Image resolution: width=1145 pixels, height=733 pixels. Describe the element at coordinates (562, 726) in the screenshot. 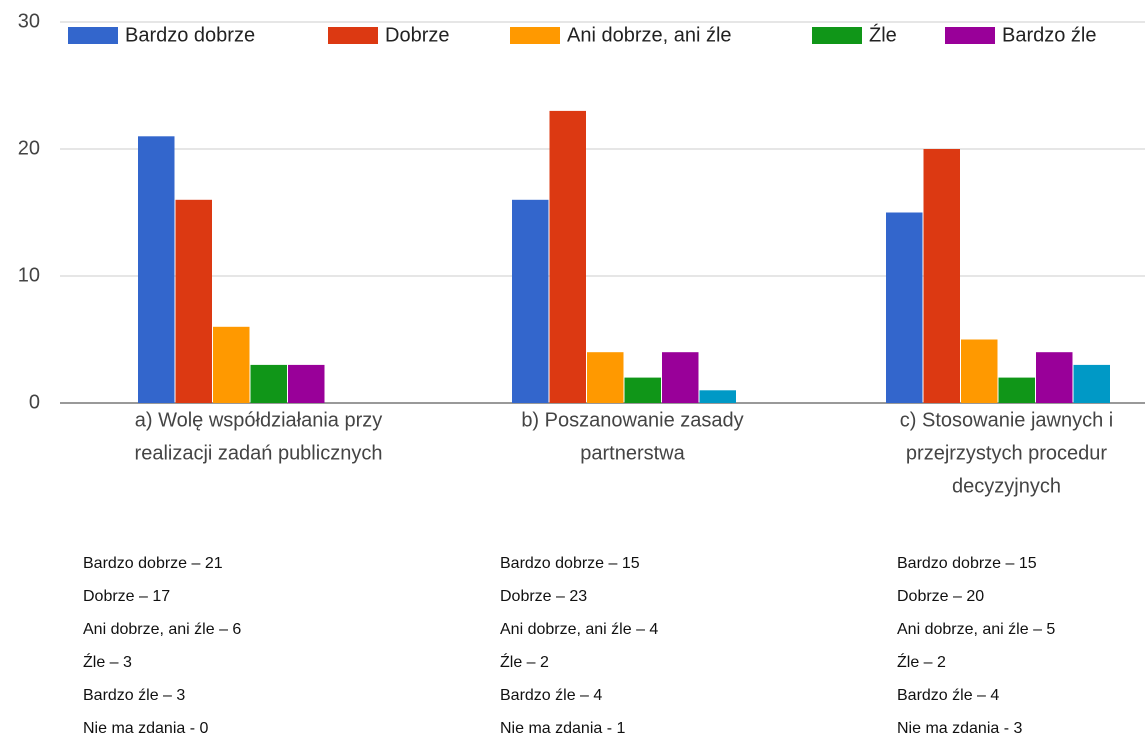

I see `note-line: Nie ma zdania - 1` at that location.